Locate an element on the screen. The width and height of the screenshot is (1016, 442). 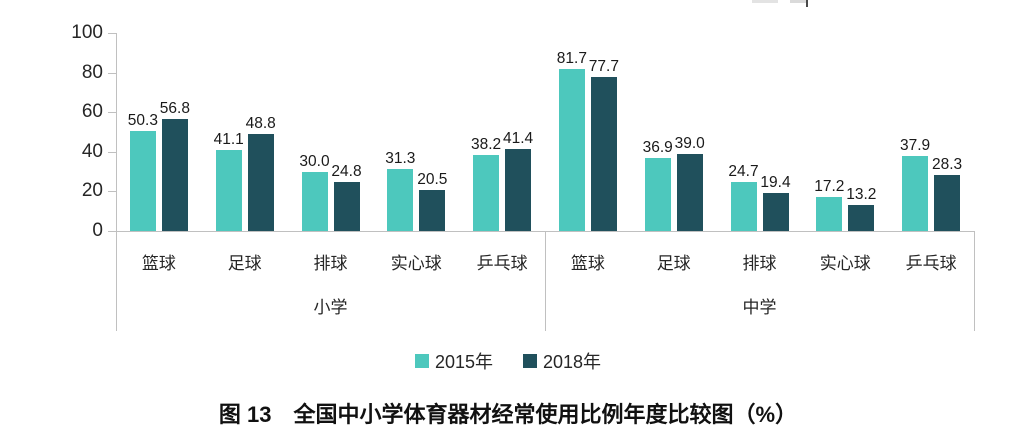
bar-value-label: 28.3 is located at coordinates (947, 164).